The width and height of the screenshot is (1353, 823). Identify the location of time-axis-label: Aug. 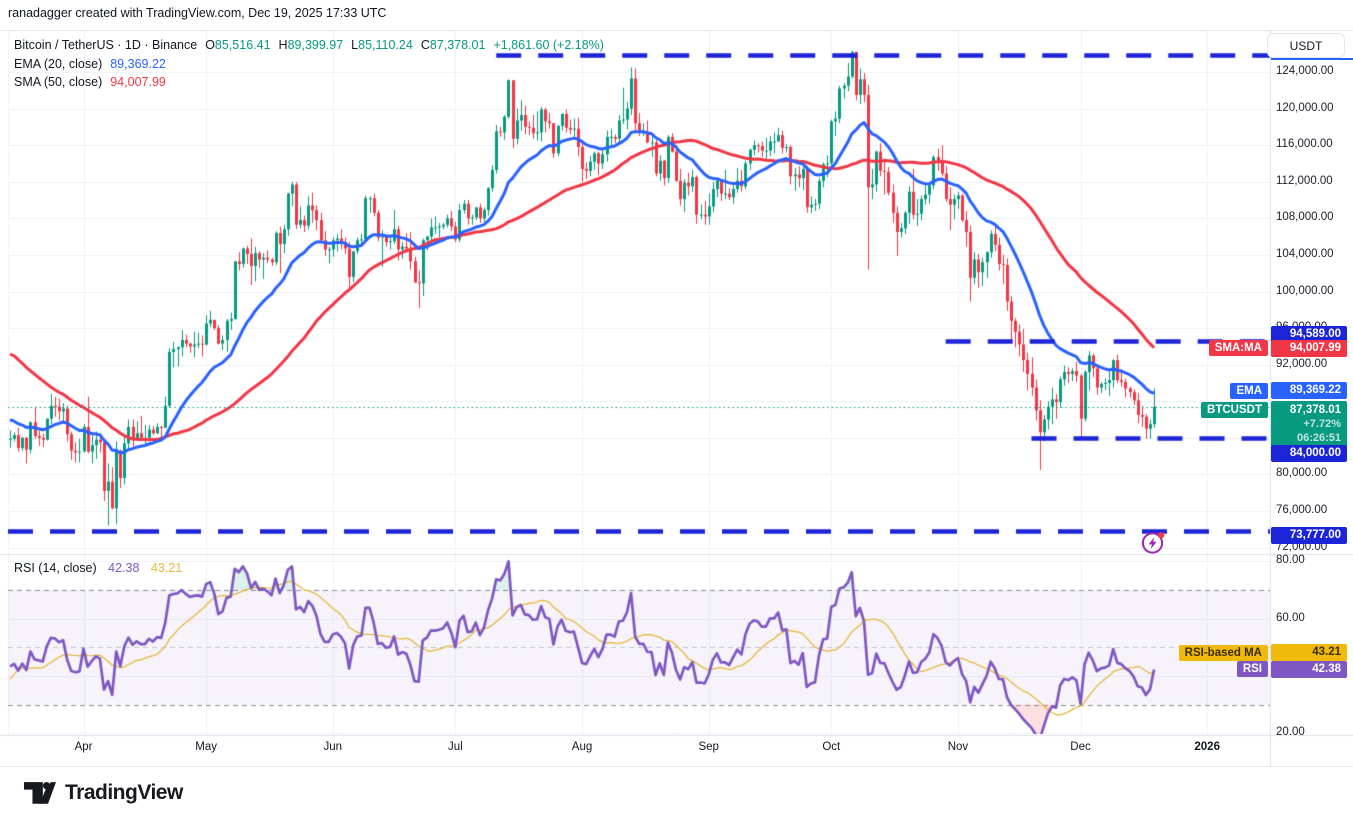
(582, 747).